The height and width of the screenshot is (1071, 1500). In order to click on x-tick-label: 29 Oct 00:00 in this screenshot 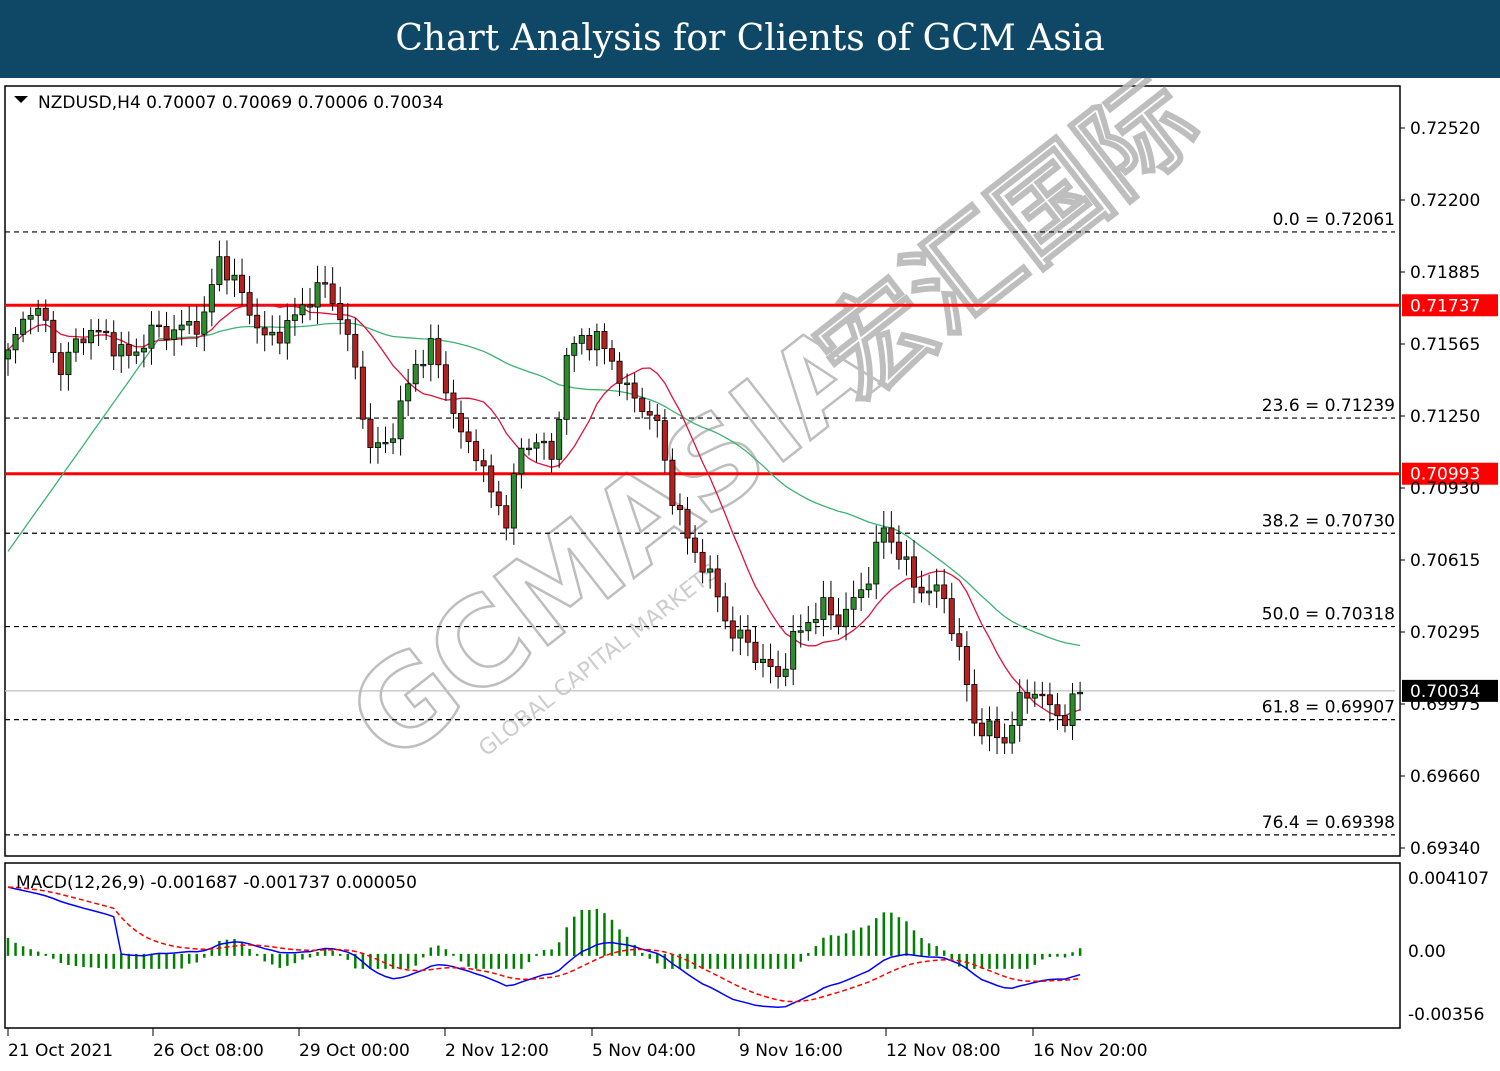, I will do `click(354, 1051)`.